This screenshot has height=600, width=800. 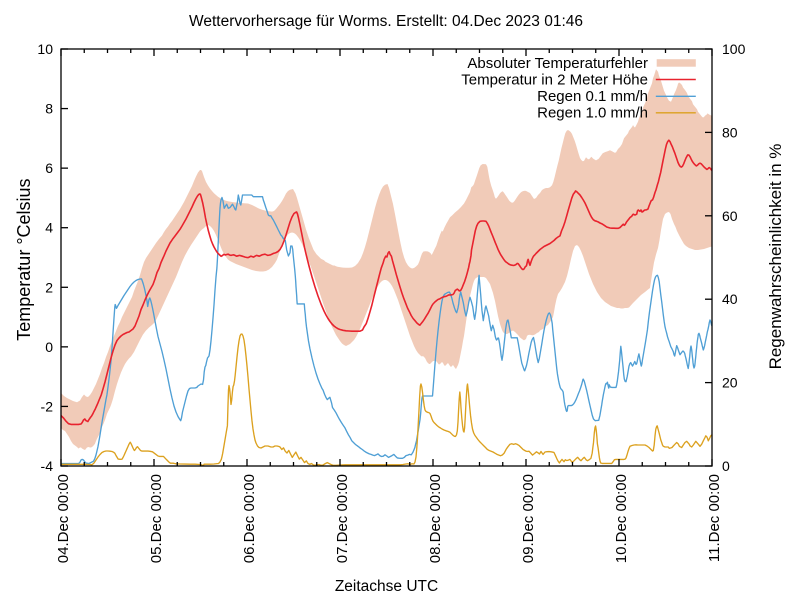 What do you see at coordinates (557, 63) in the screenshot?
I see `svg-text: Absoluter Temperaturfehler` at bounding box center [557, 63].